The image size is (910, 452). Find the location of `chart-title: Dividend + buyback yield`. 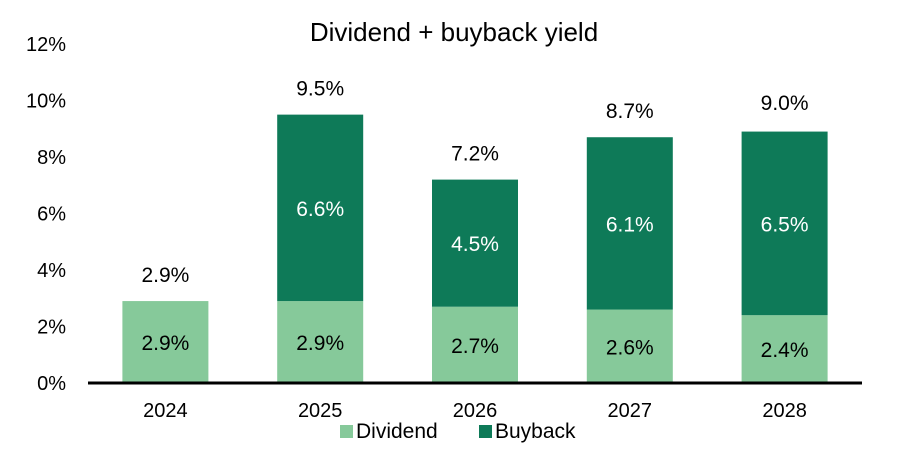

chart-title: Dividend + buyback yield is located at coordinates (454, 32).